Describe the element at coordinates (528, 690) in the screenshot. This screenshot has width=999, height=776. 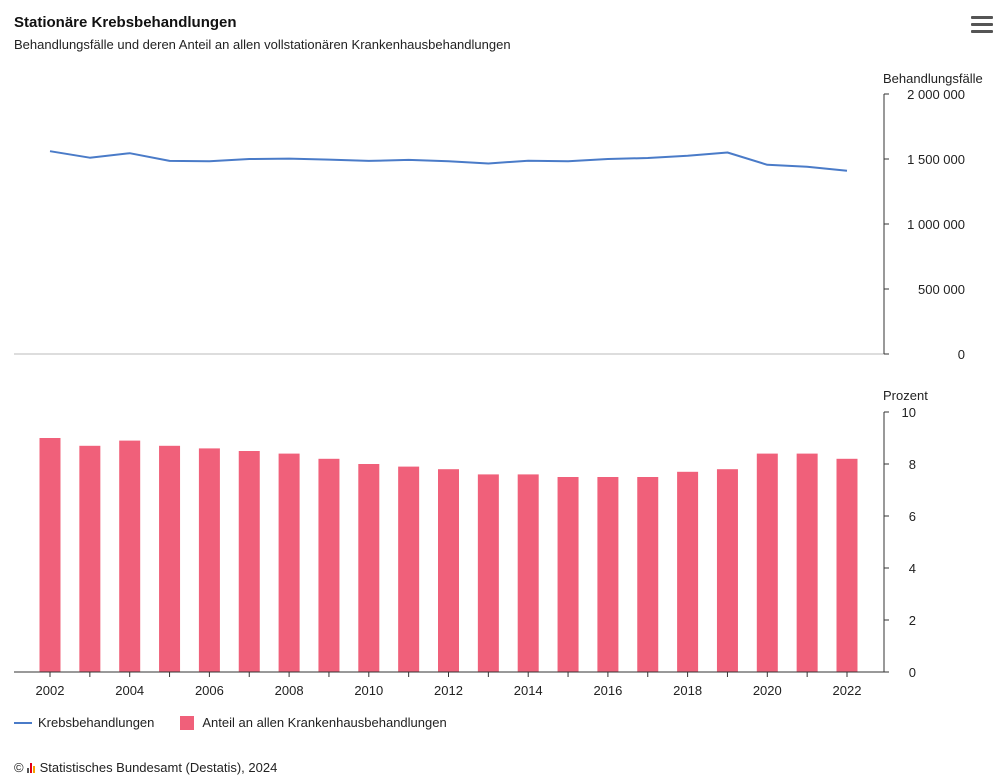
I see `x-axis-tick-label: 2014` at that location.